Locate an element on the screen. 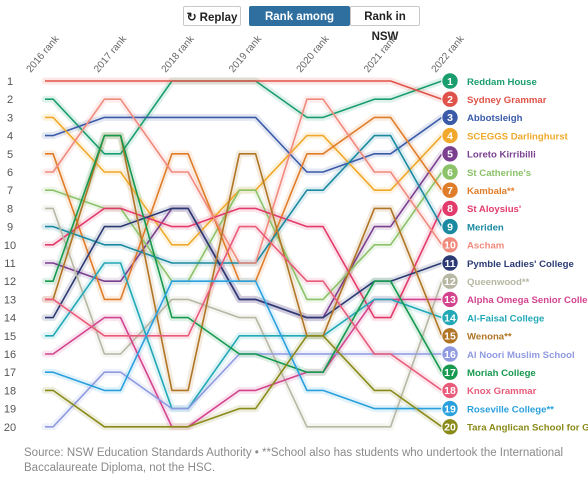  series-label: Al Noori Muslim School is located at coordinates (521, 355).